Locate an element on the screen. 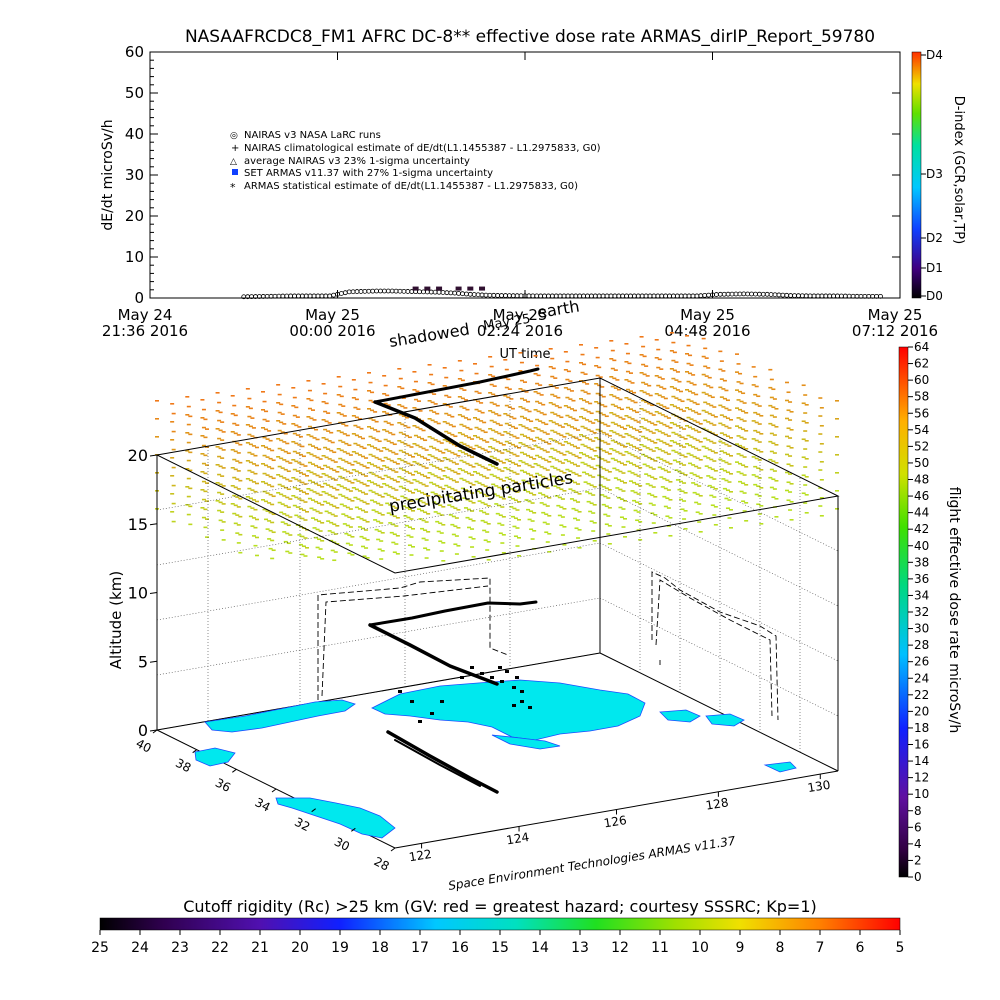 Image resolution: width=1000 pixels, height=1000 pixels. rigidity-tick-label: 15 is located at coordinates (500, 948).